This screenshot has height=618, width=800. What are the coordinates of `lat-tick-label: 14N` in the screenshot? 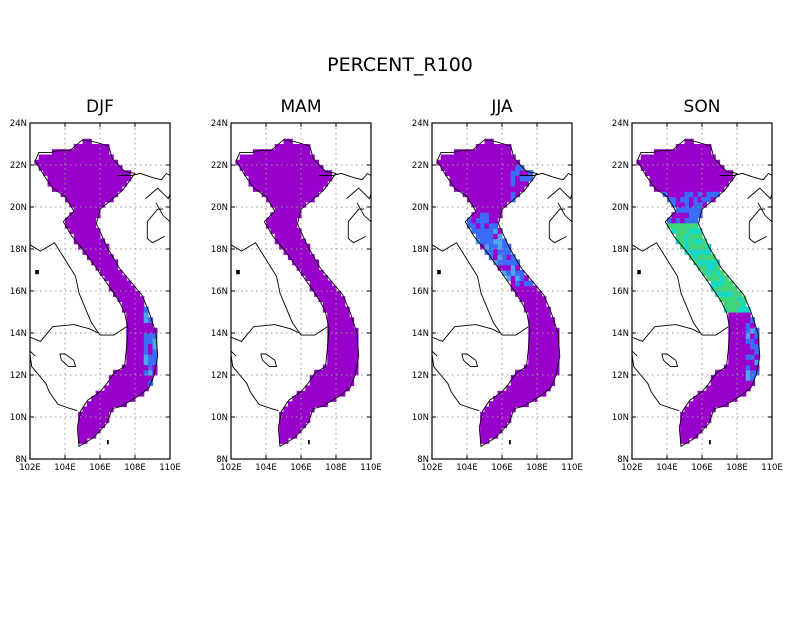 It's located at (219, 334).